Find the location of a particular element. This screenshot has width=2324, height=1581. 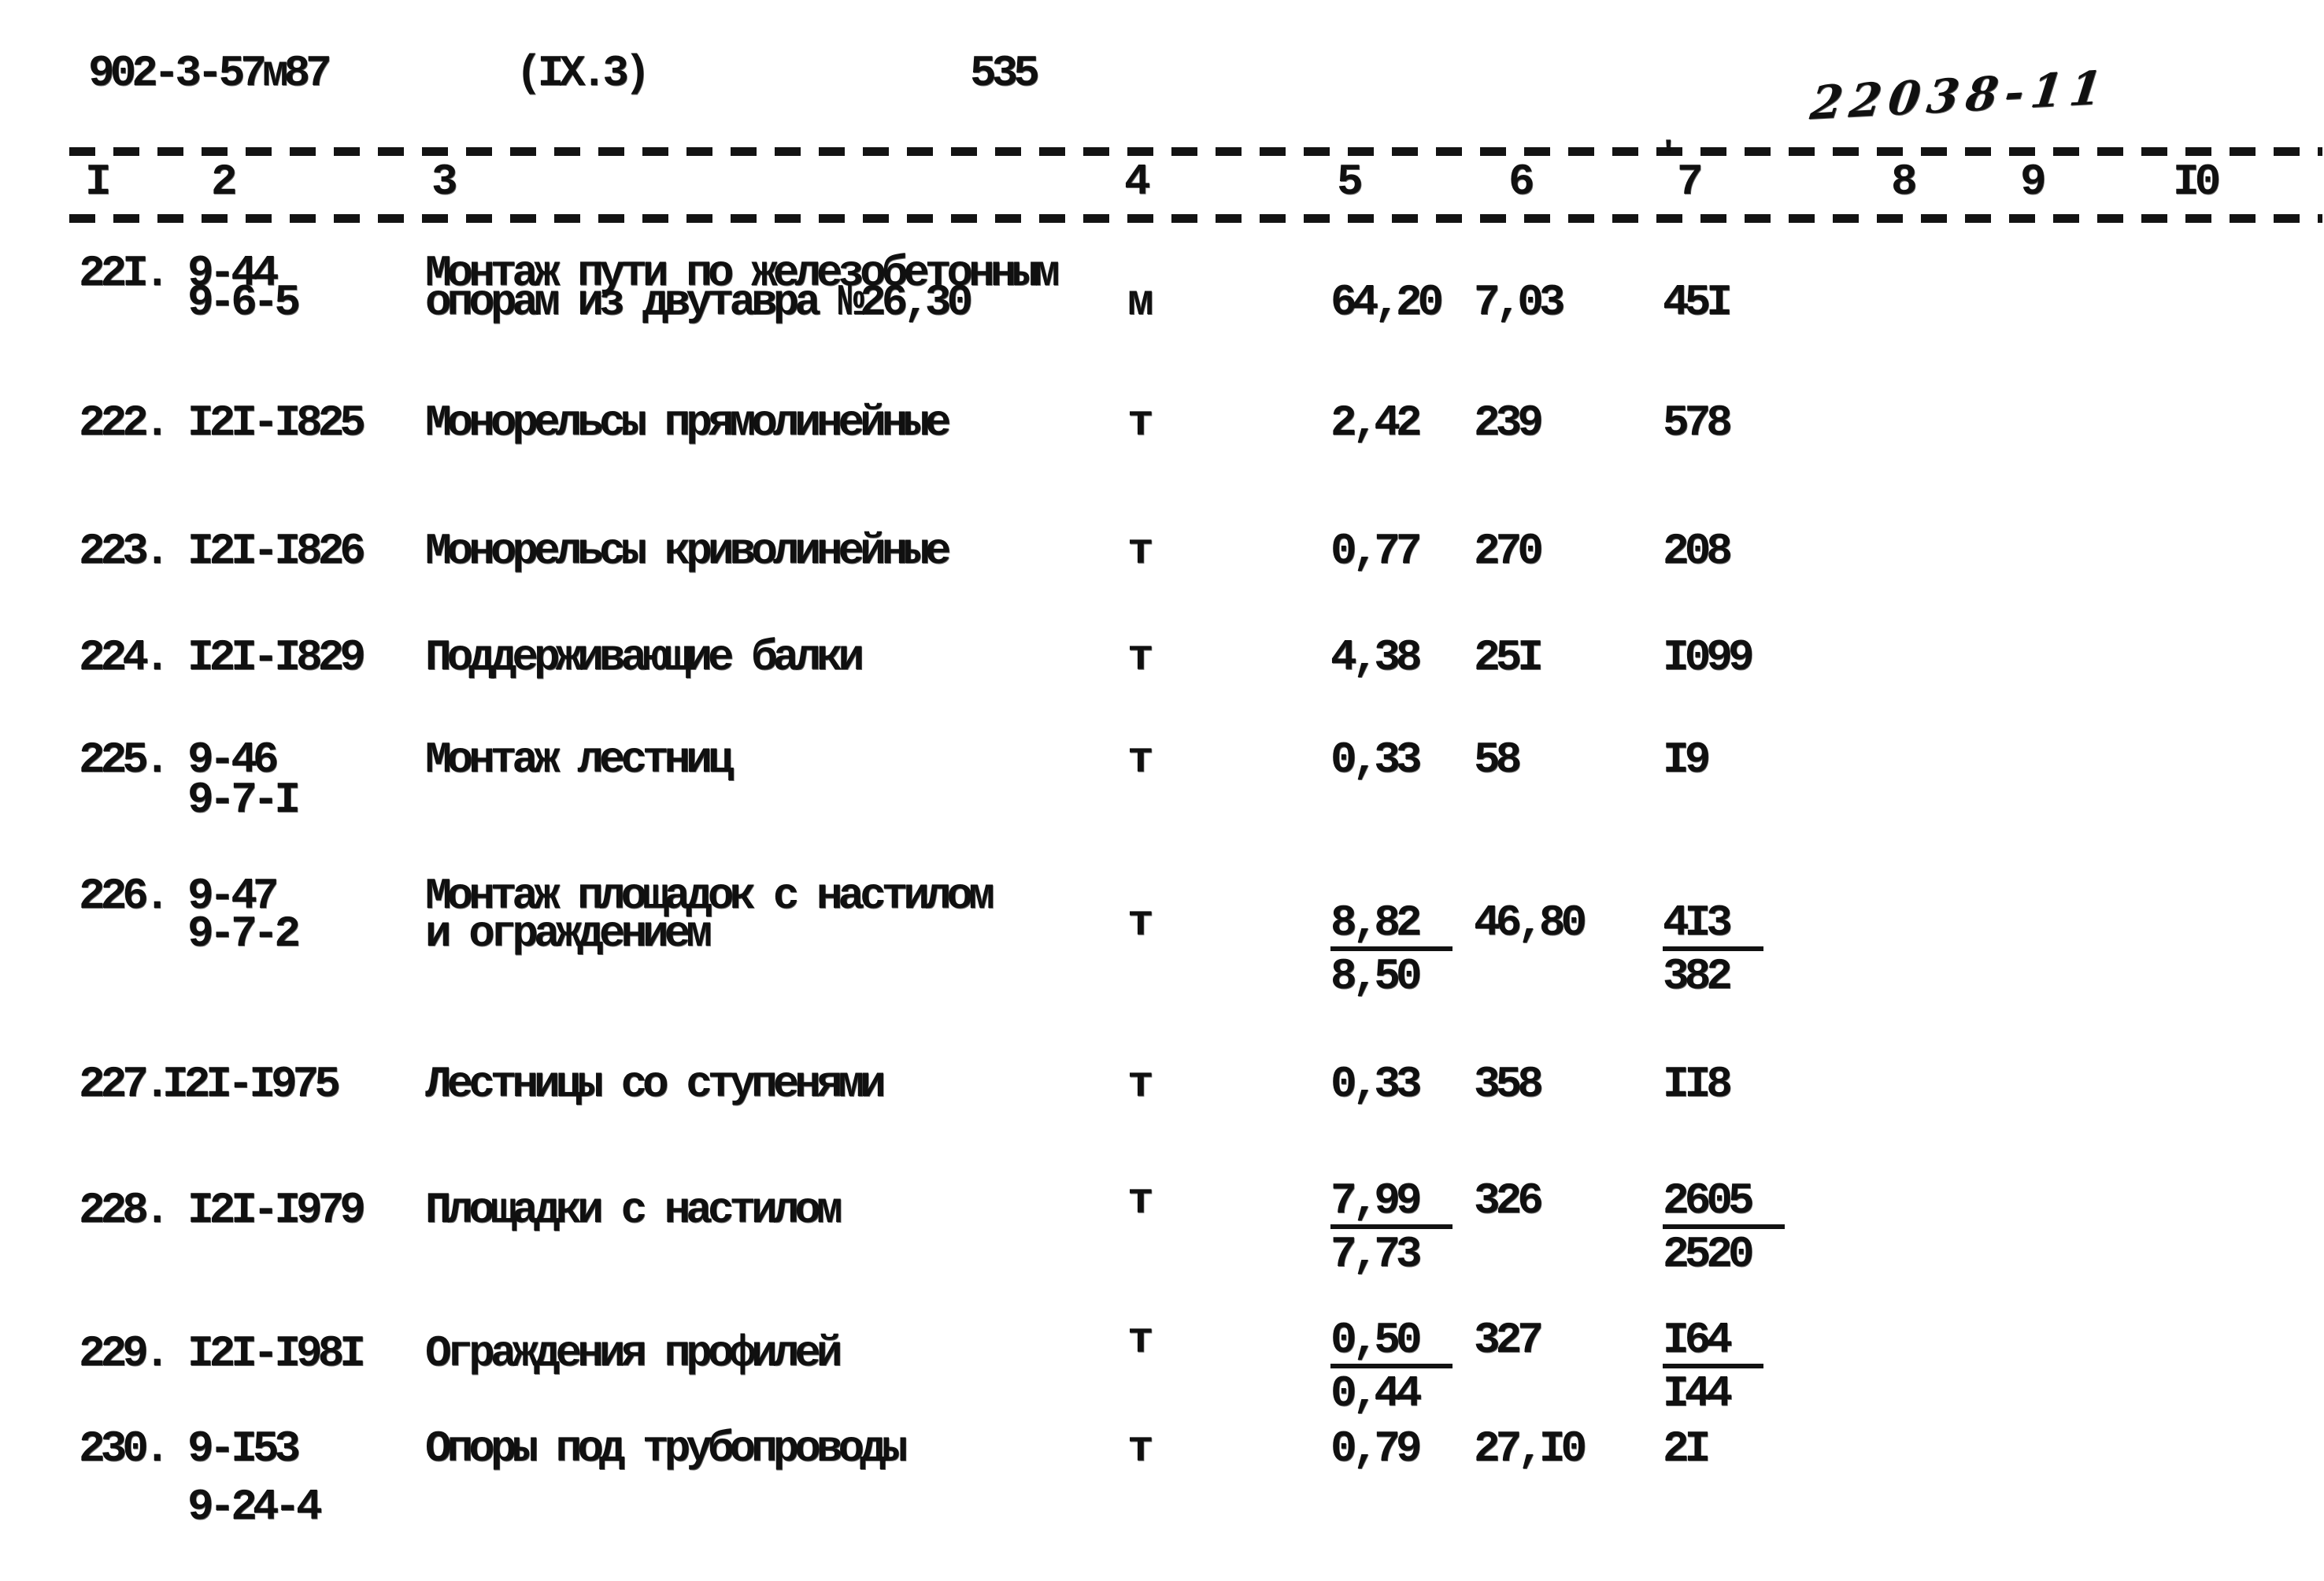

column-number-5: 5 is located at coordinates (1350, 182).